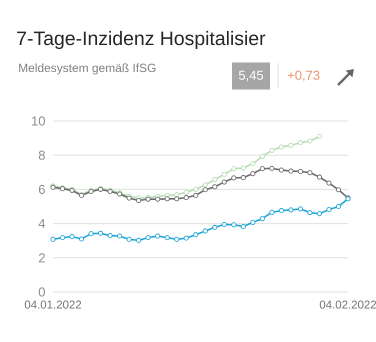  What do you see at coordinates (41, 189) in the screenshot?
I see `y-tick-label: 6` at bounding box center [41, 189].